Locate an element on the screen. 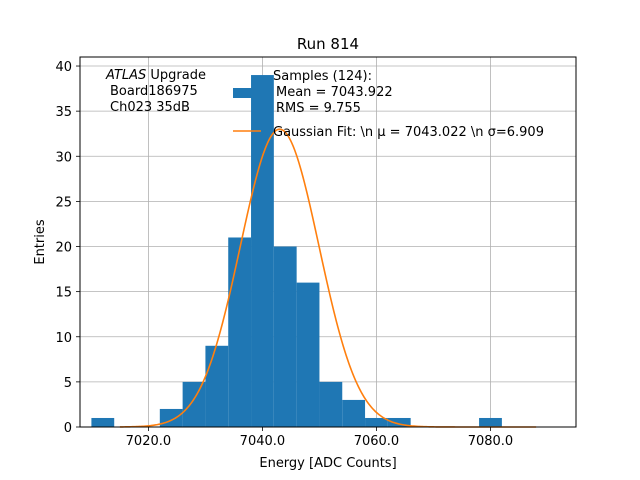 This screenshot has width=640, height=480. y-tick-label: 30 is located at coordinates (63, 157).